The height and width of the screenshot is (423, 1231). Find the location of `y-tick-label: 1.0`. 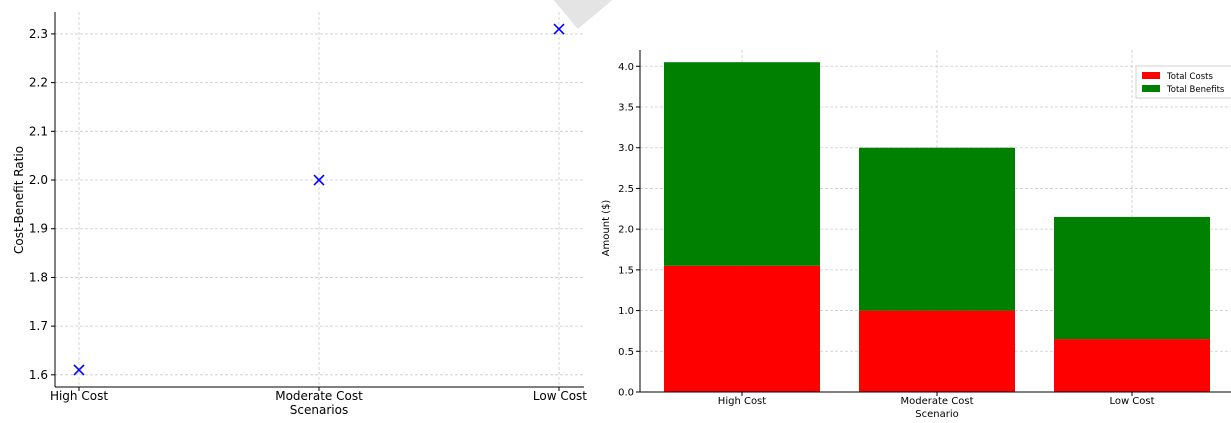

y-tick-label: 1.0 is located at coordinates (626, 311).